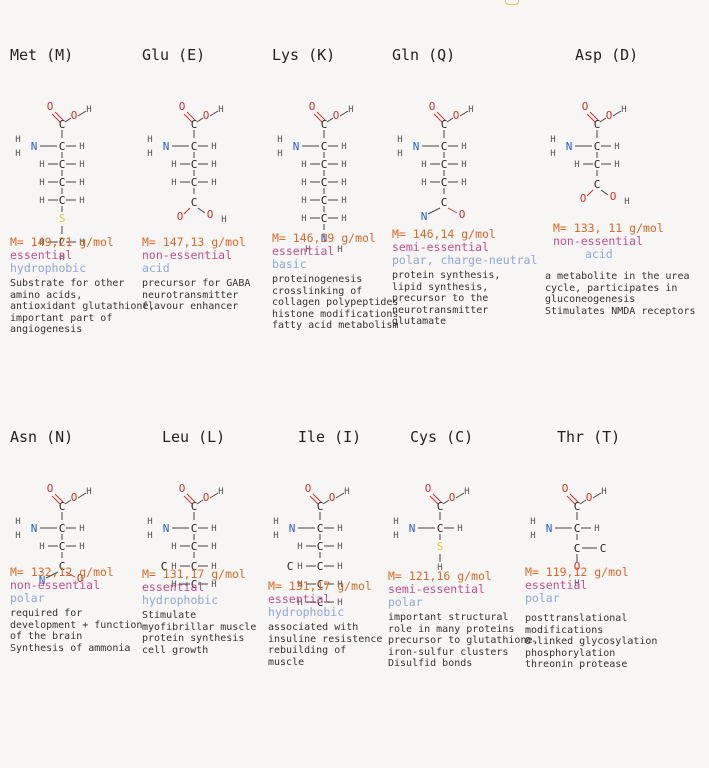 Image resolution: width=709 pixels, height=768 pixels. What do you see at coordinates (307, 650) in the screenshot?
I see `description-line: rebuilding of` at bounding box center [307, 650].